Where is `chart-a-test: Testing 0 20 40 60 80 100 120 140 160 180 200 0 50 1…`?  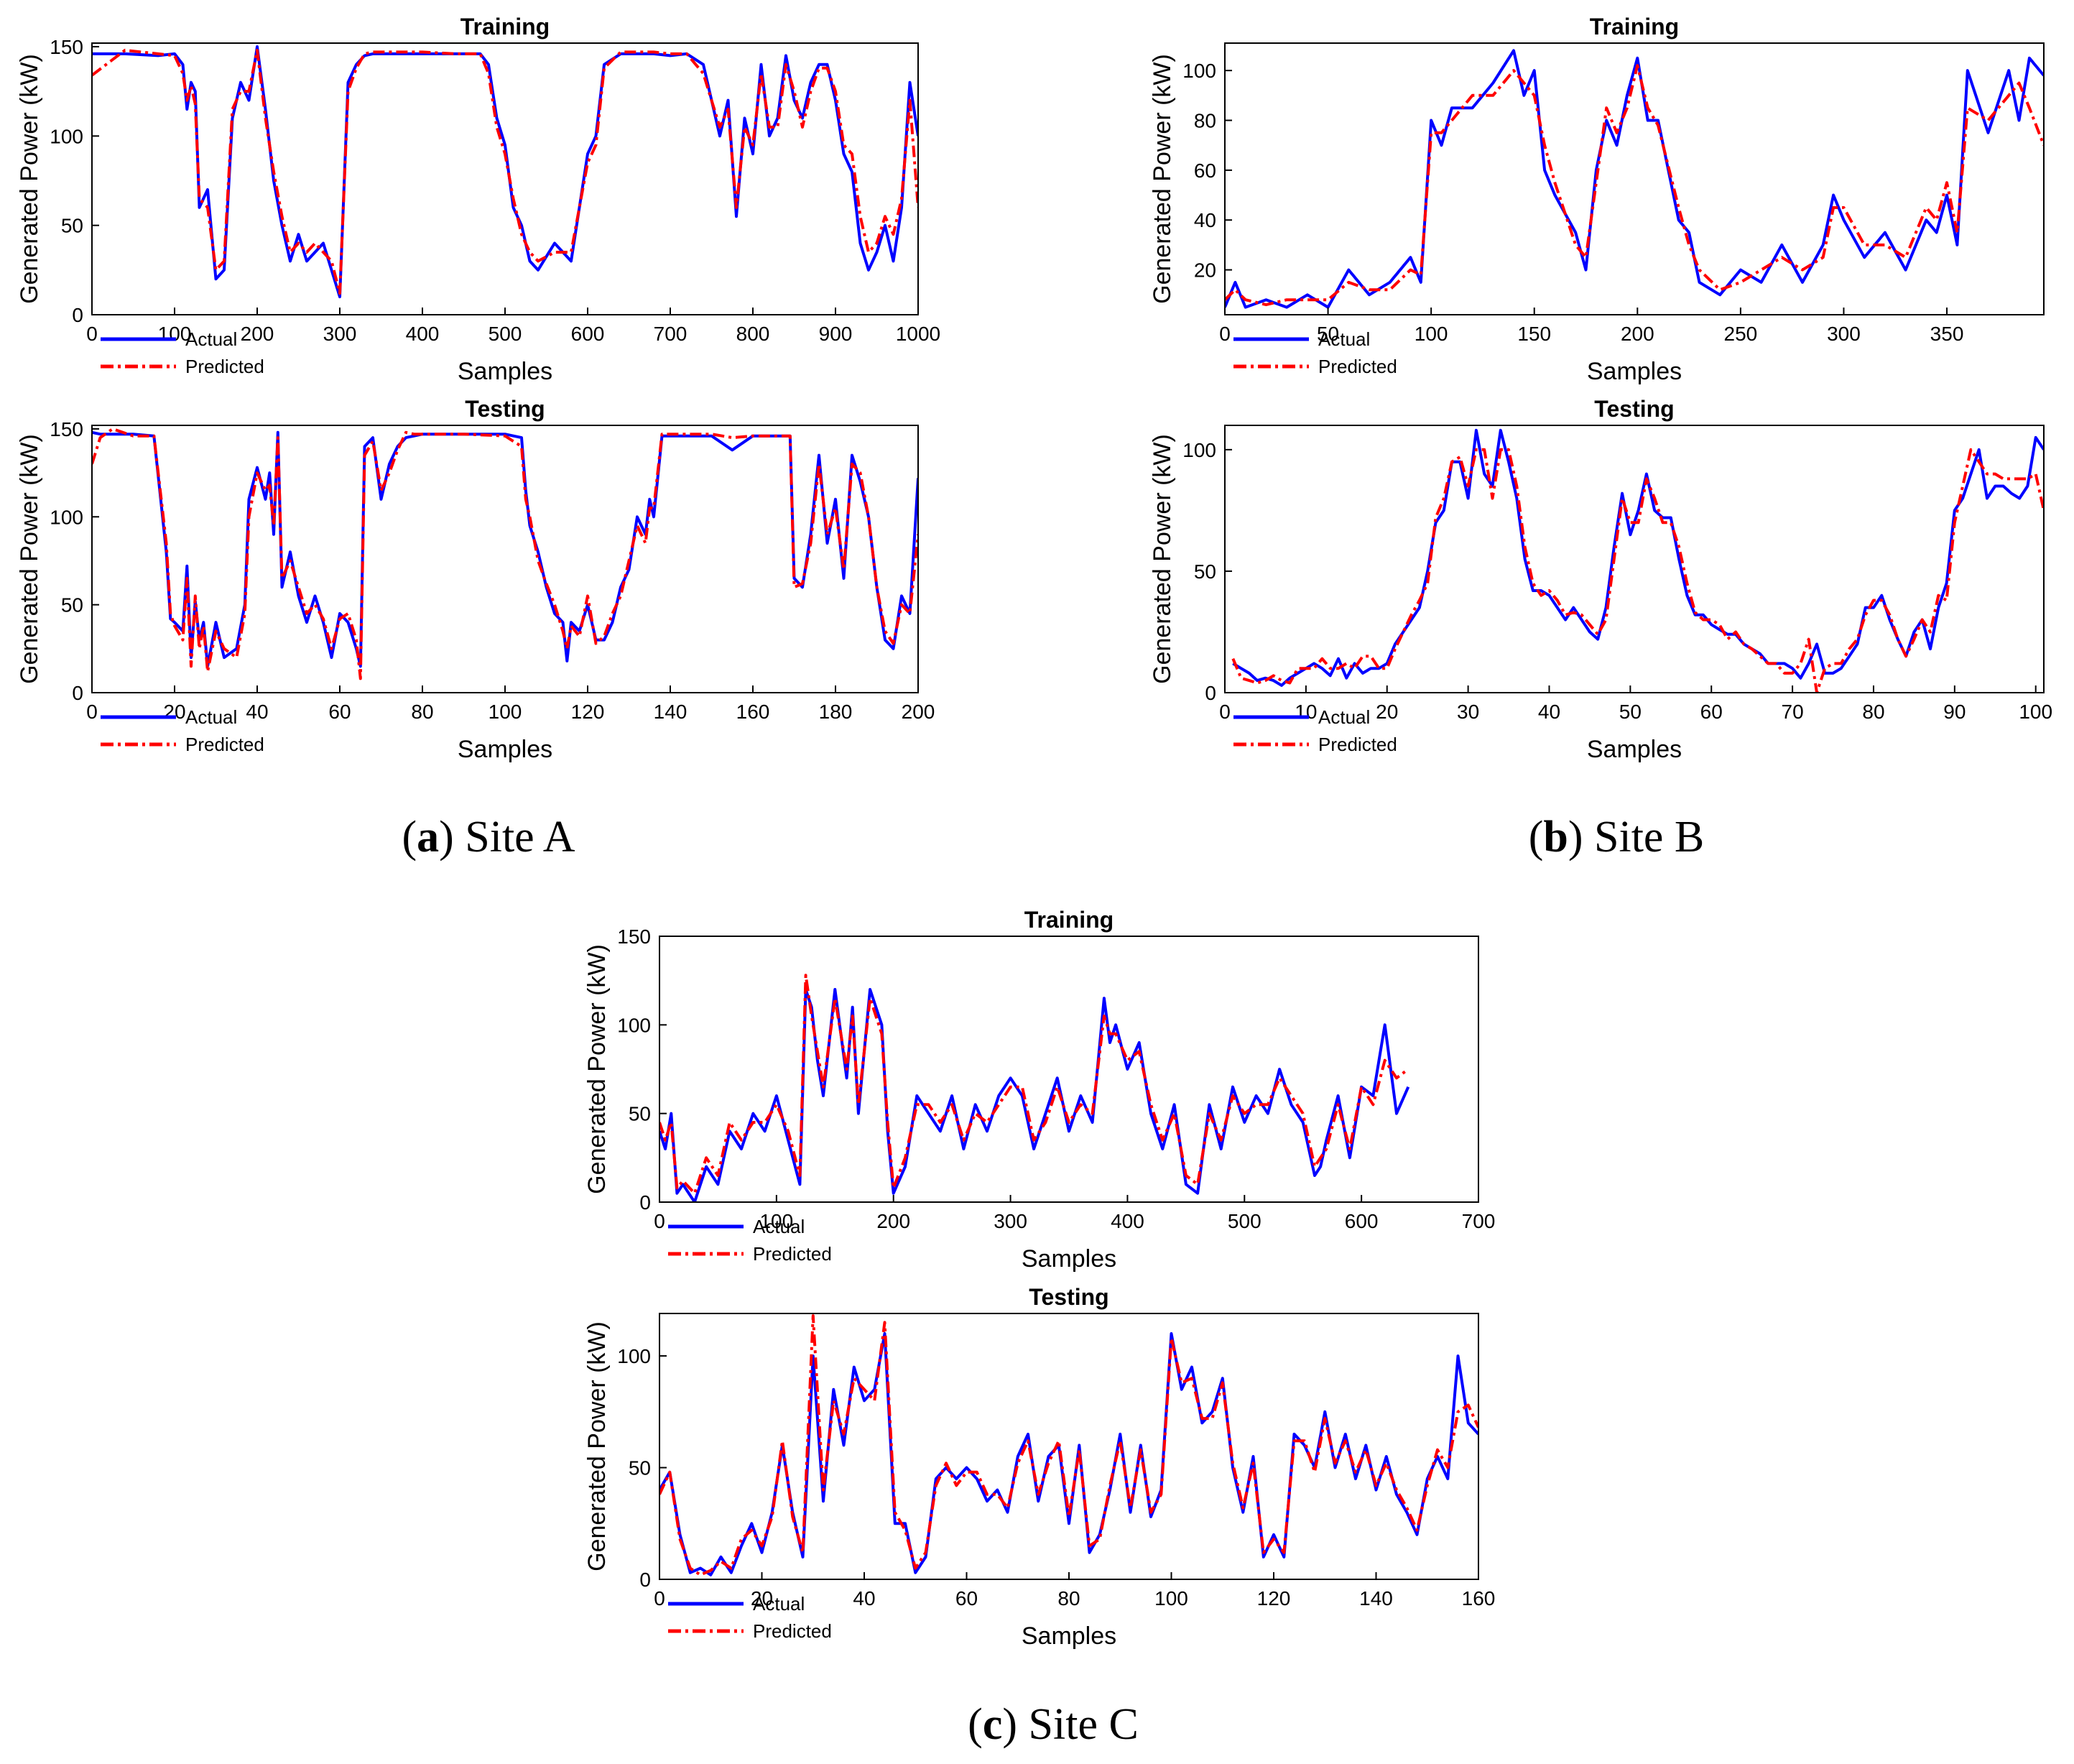 chart-a-test: Testing 0 20 40 60 80 100 120 140 160 180 200 0 50 1… is located at coordinates (475, 579).